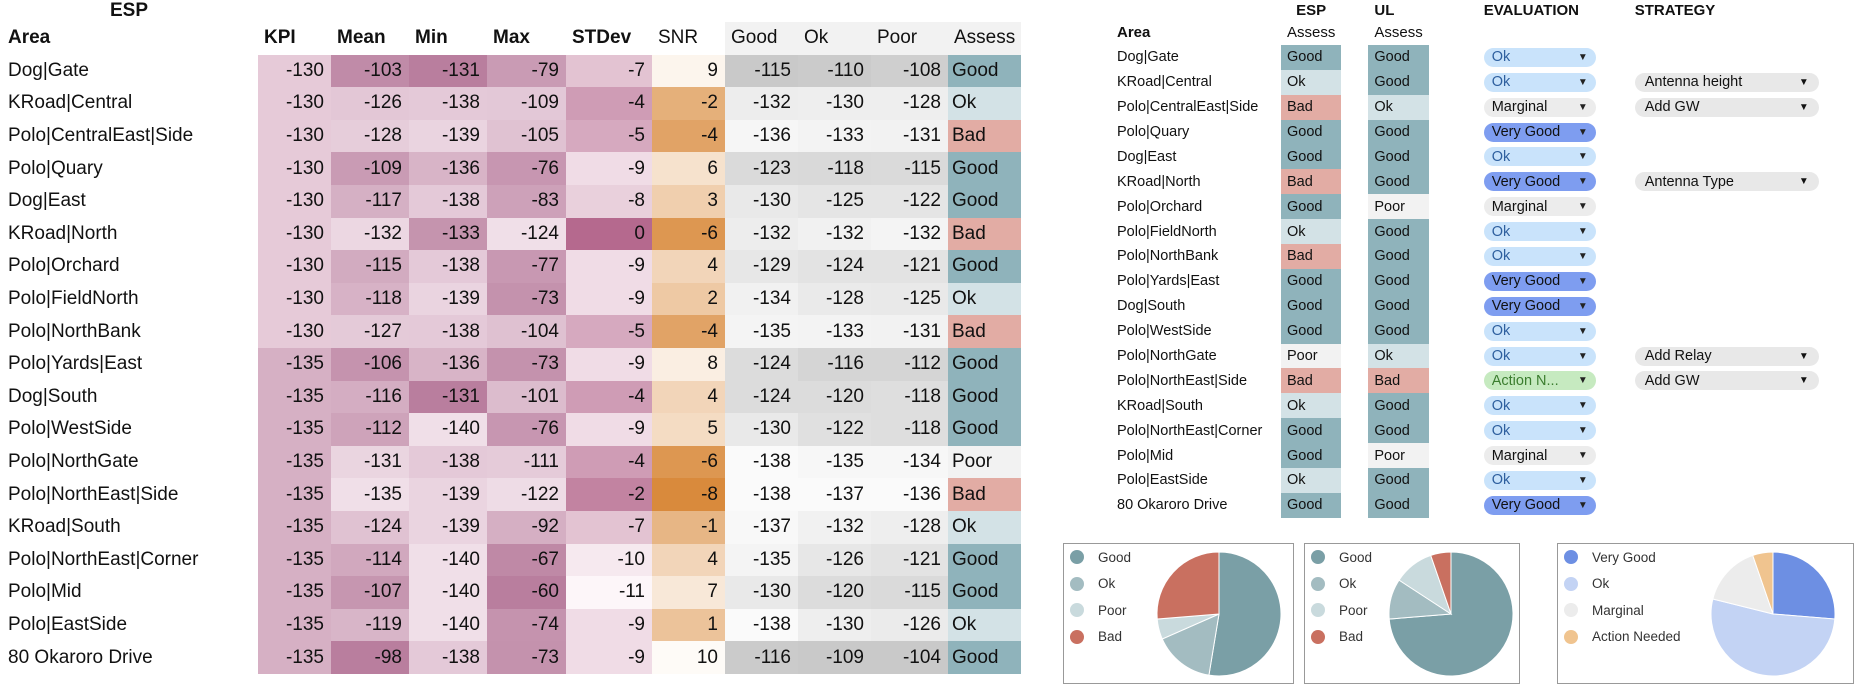  I want to click on table-row: Polo|Quary Good Good Very Good ▼, so click(1468, 132).